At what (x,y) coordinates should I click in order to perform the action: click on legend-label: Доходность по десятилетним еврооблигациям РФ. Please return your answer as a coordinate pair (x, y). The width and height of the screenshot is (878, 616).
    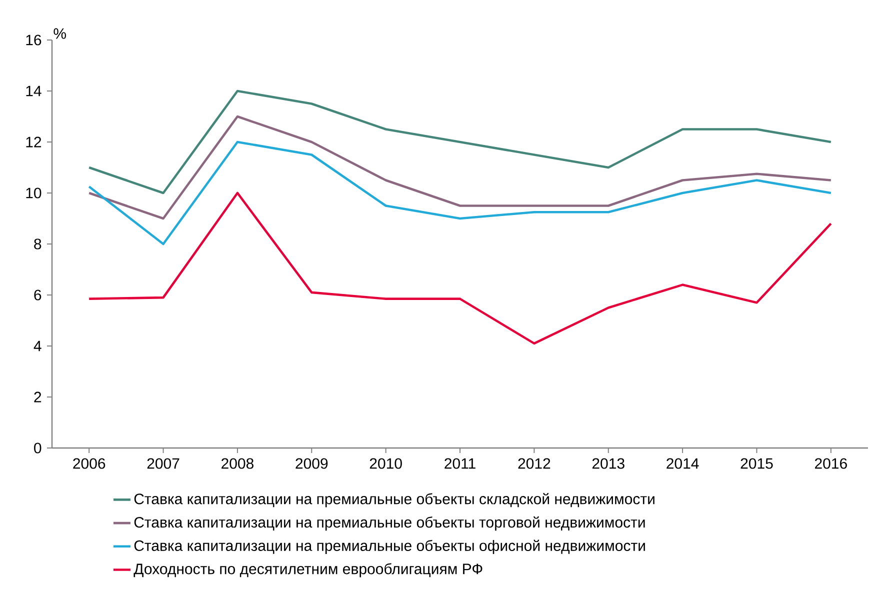
    Looking at the image, I should click on (308, 570).